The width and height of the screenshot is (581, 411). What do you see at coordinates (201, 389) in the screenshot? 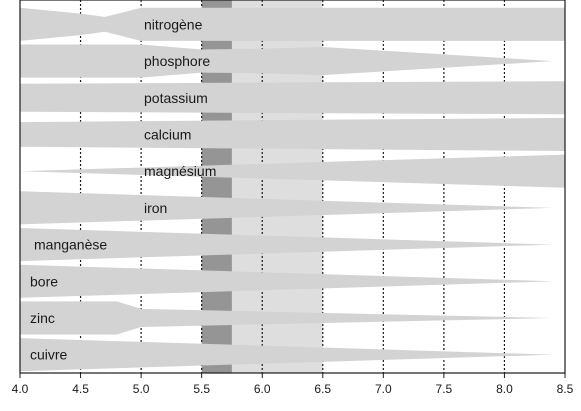
I see `x-tick-label: 5.5` at bounding box center [201, 389].